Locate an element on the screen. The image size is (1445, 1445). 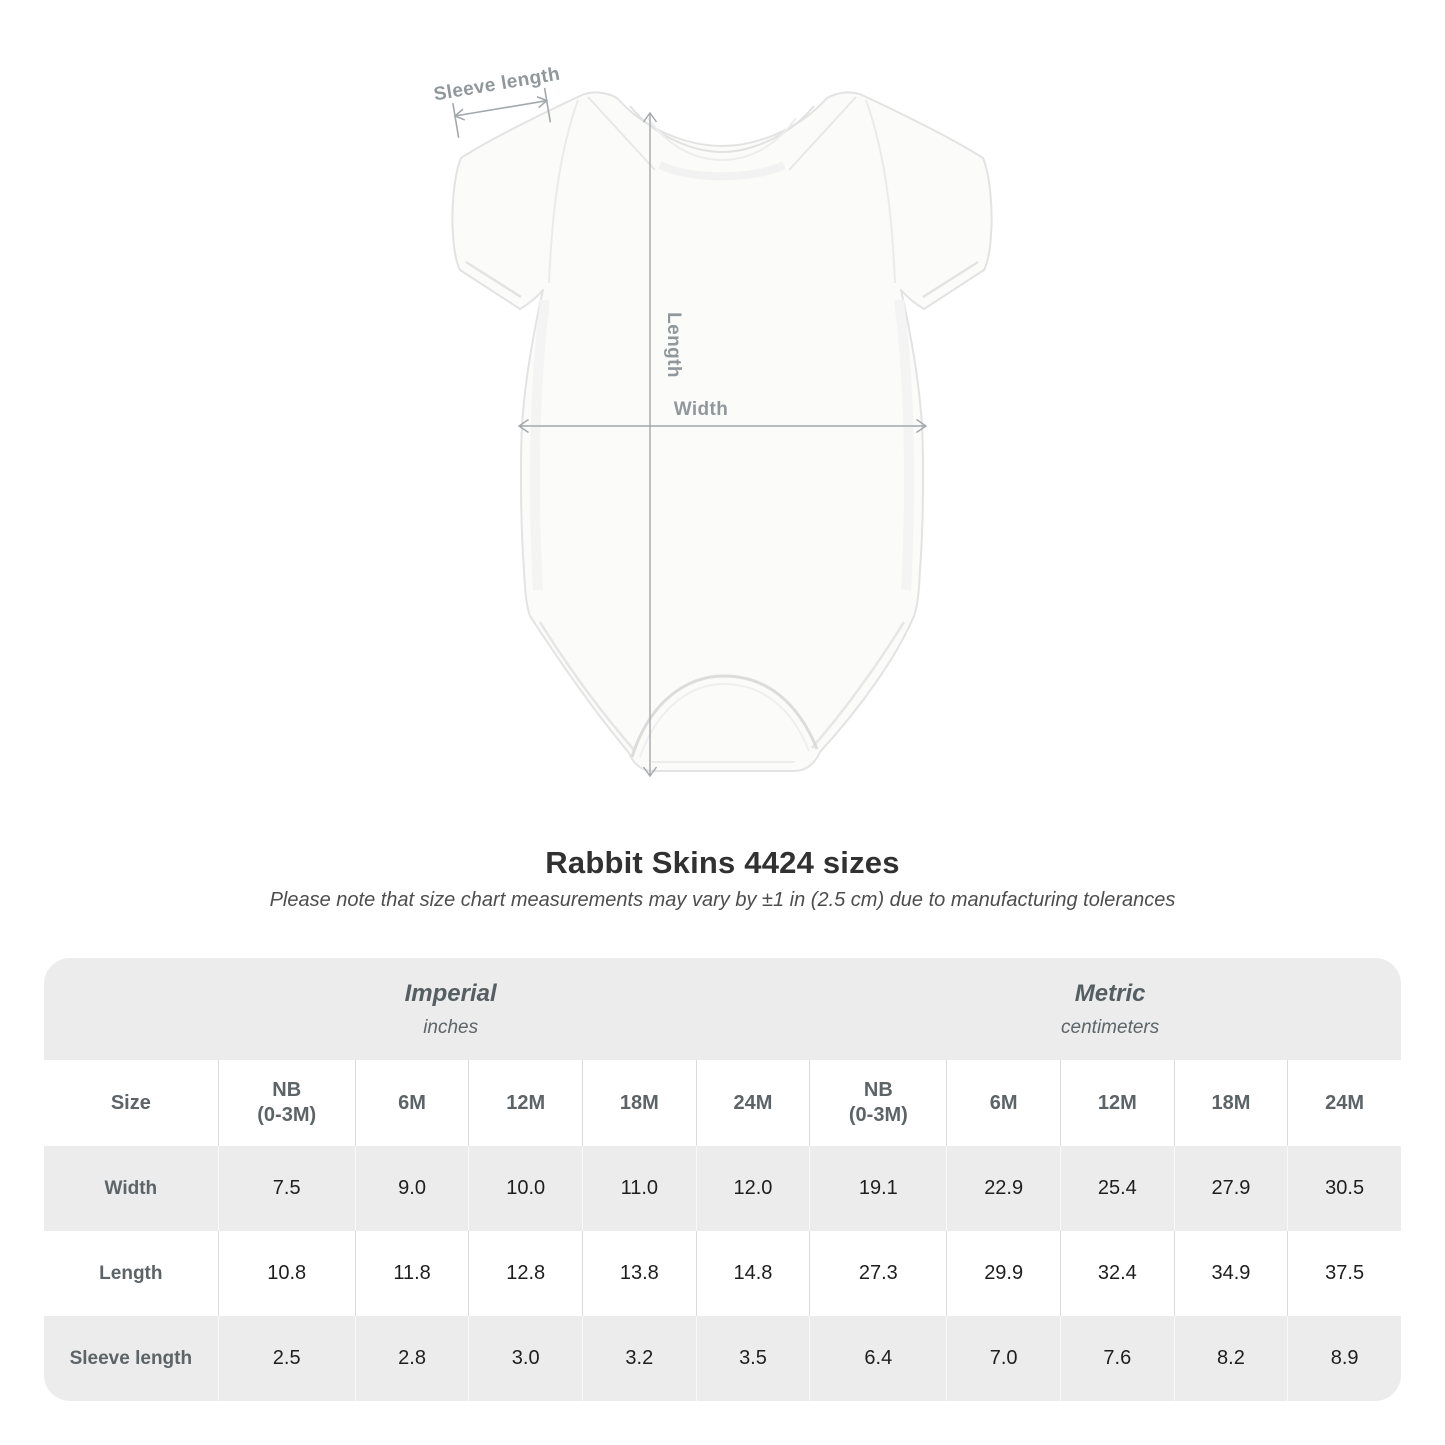
row-label: Length is located at coordinates (131, 1273).